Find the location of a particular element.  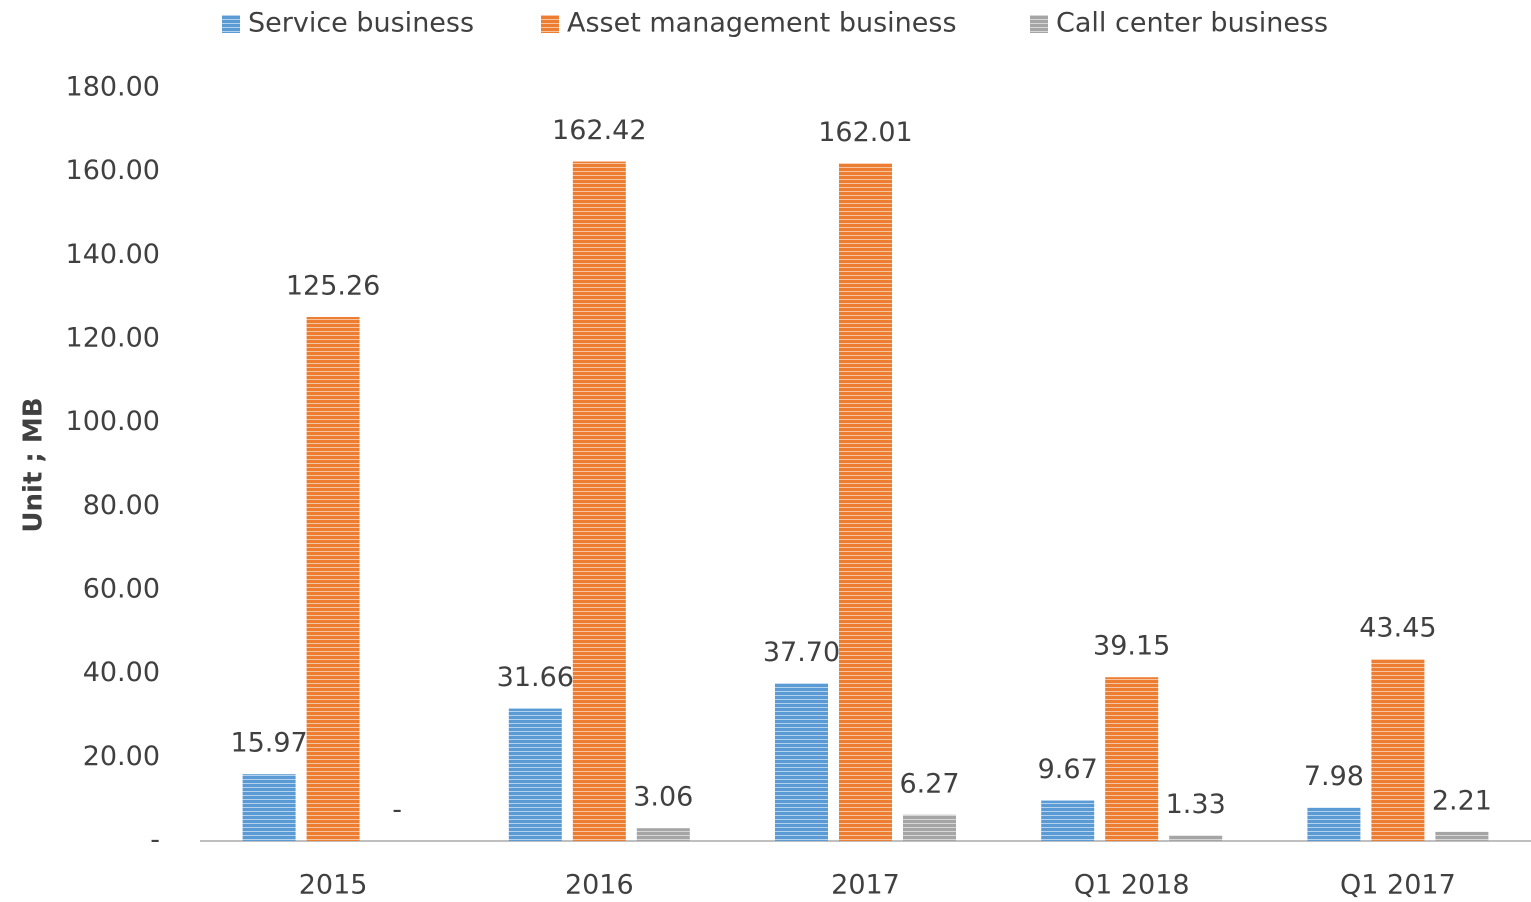

data-label: 125.26 is located at coordinates (333, 285).